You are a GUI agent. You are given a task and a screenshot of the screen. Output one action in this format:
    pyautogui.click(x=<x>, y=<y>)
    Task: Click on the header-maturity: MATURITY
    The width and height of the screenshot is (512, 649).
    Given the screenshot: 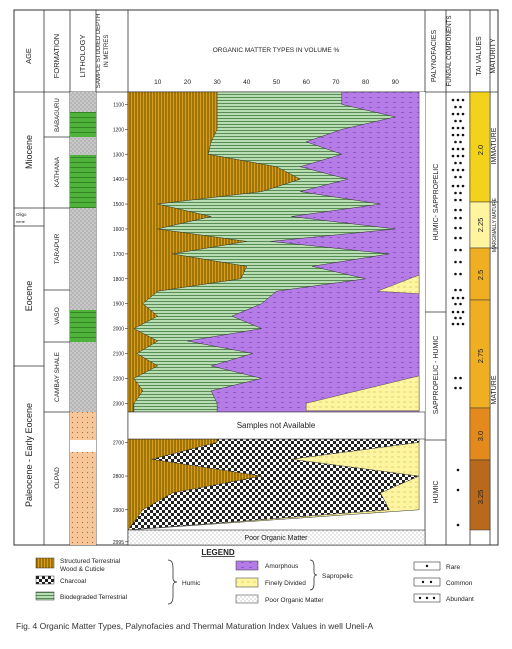 What is the action you would take?
    pyautogui.click(x=493, y=56)
    